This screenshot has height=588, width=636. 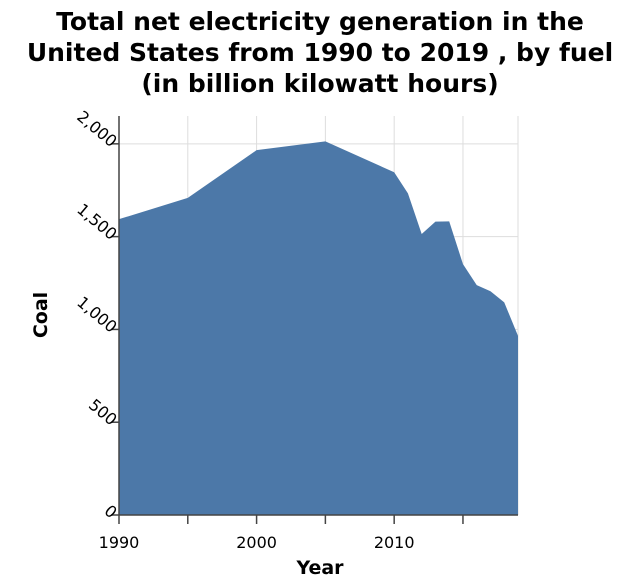 I want to click on y-axis-ticks: 0 500 1,000 1,500 2,000, so click(x=96, y=314).